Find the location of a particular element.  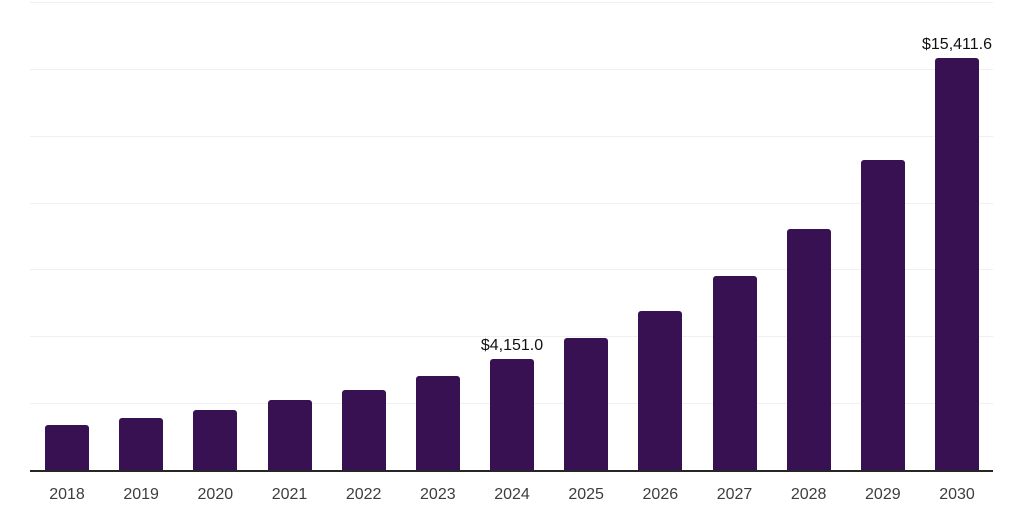

bar-2030 is located at coordinates (957, 263).